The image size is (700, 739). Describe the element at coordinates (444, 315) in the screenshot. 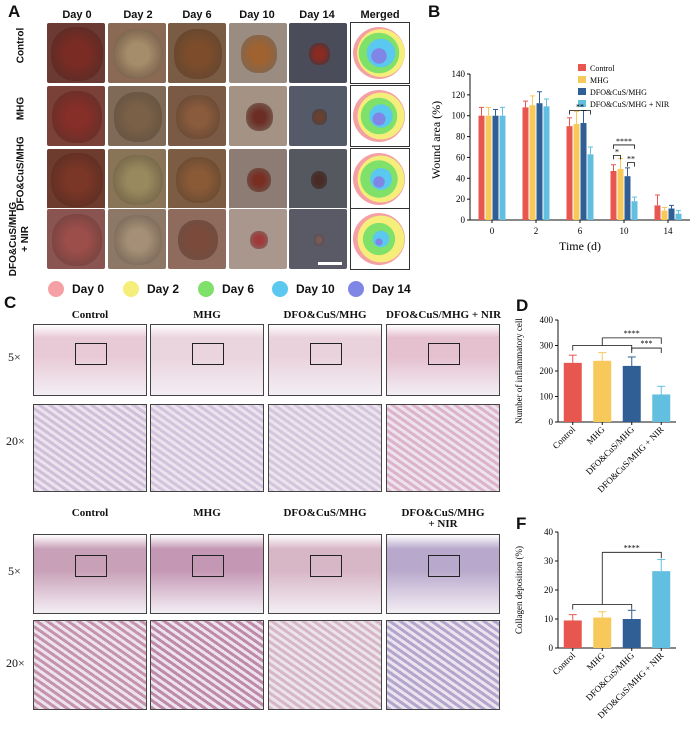

I see `histology-column-title: DFO&CuS/MHG + NIR` at that location.